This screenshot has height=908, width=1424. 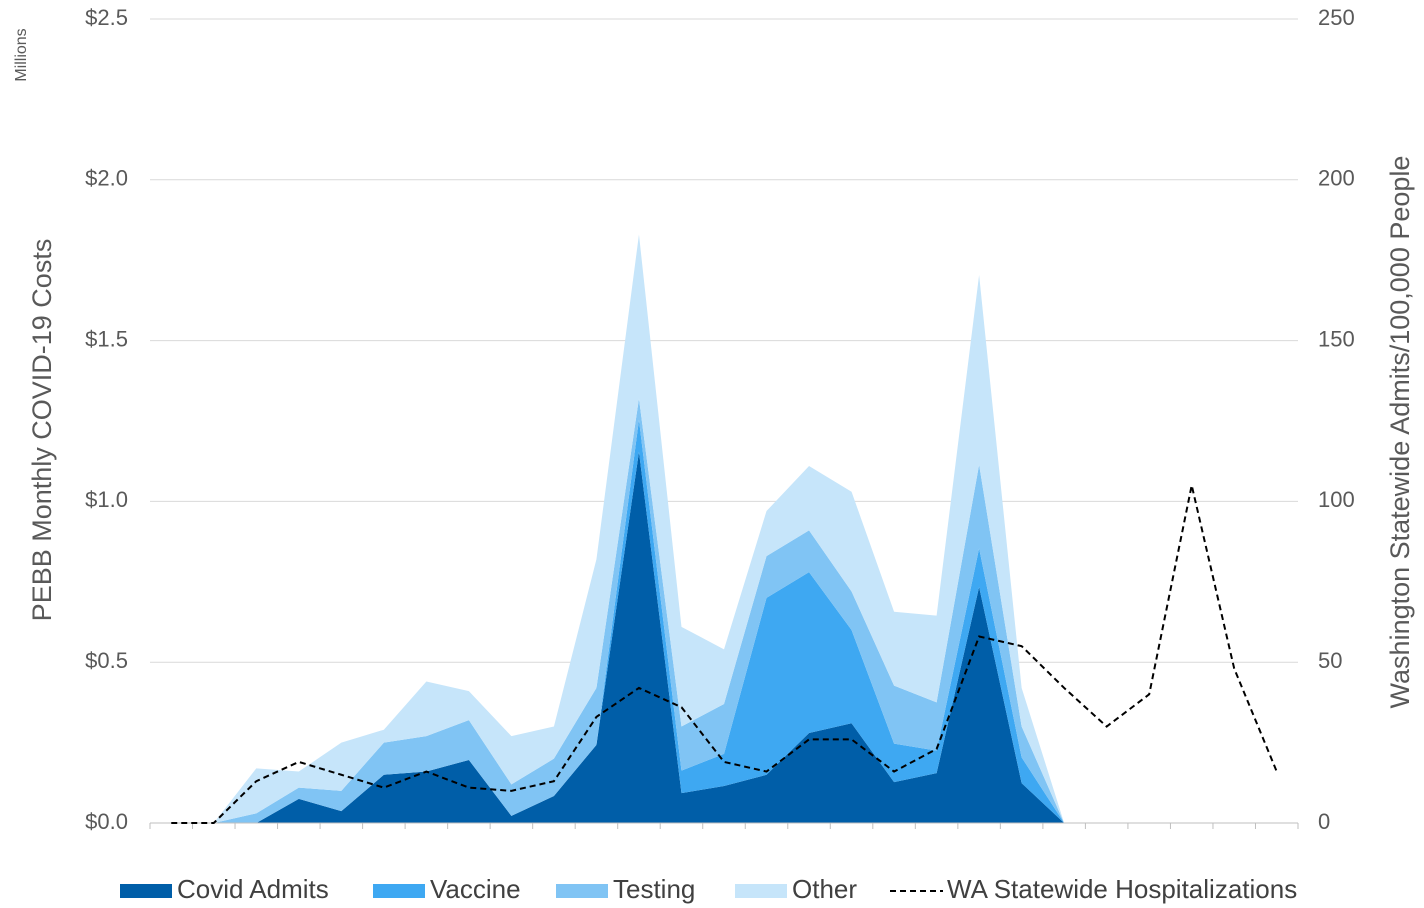 I want to click on y2-tick-label: 250, so click(x=1336, y=17).